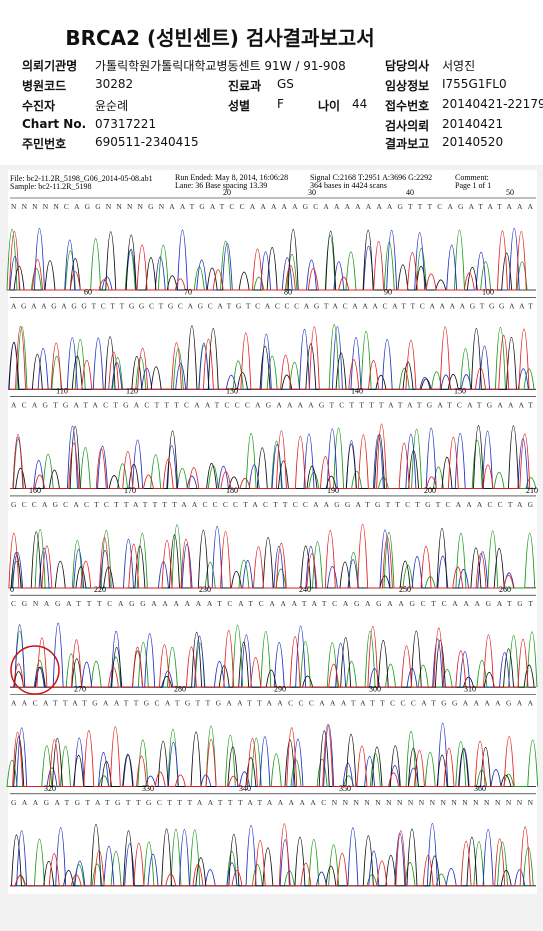  I want to click on ruler-number: 110, so click(62, 391).